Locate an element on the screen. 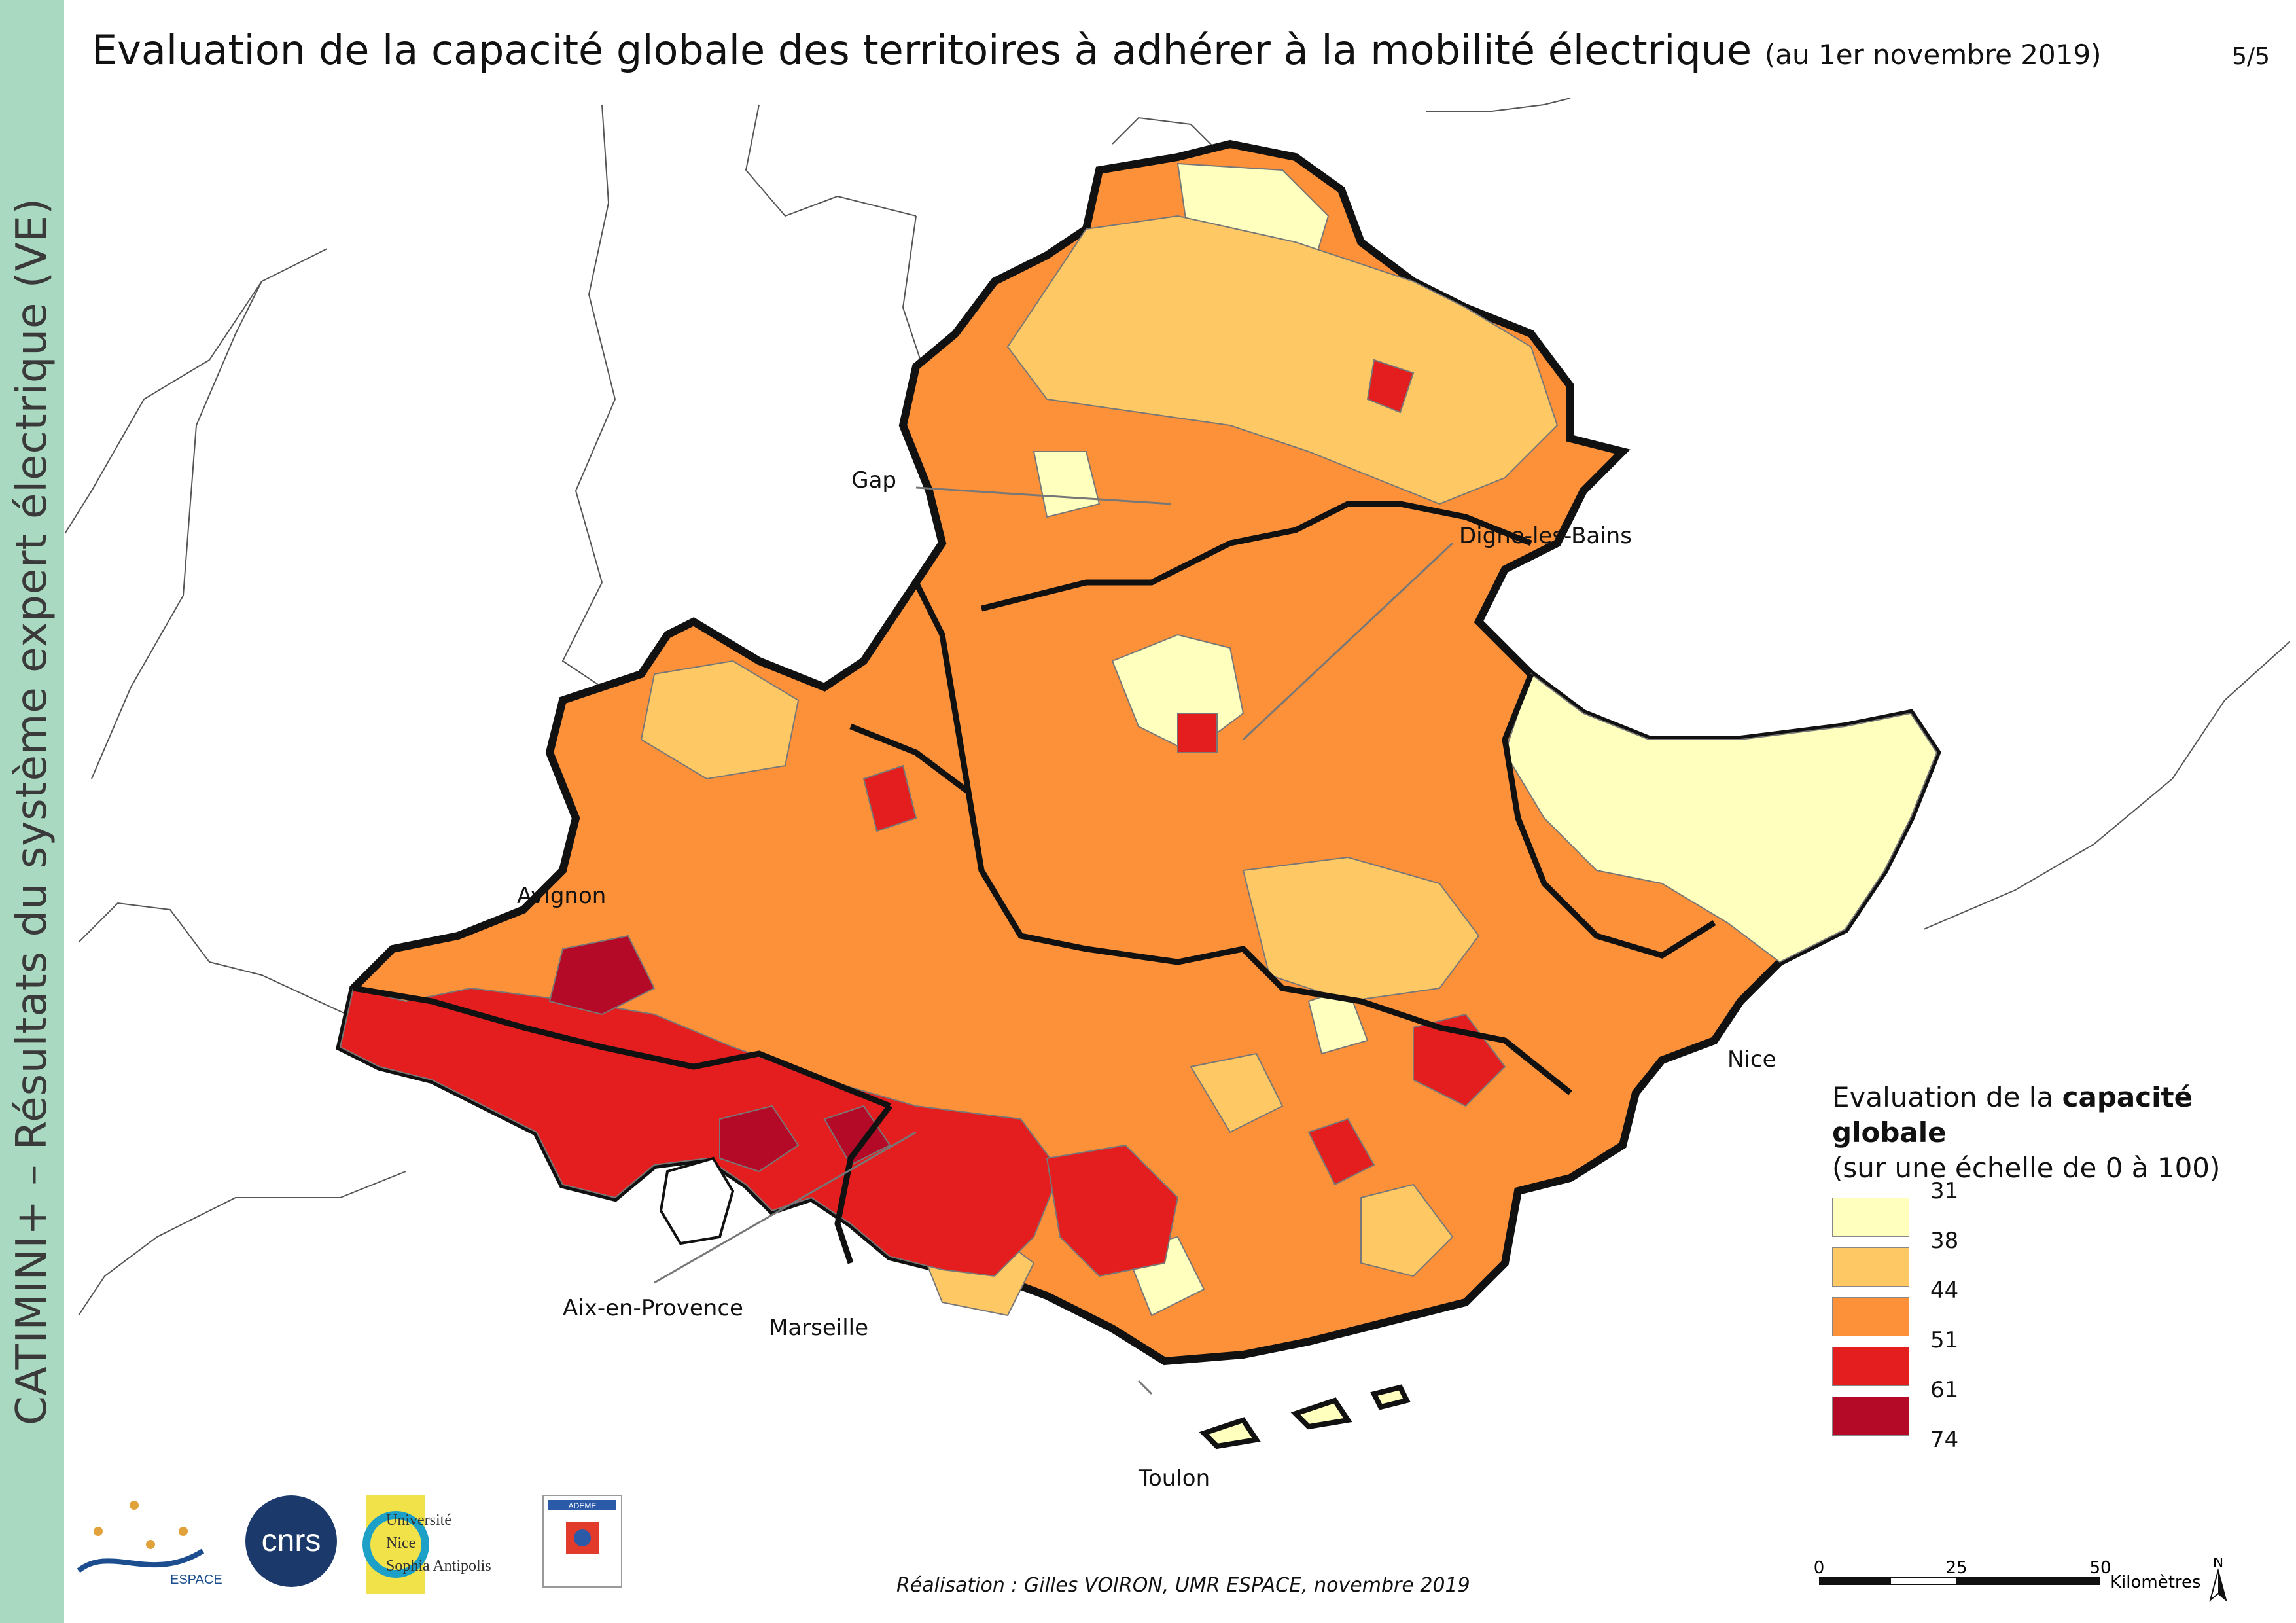 This screenshot has width=2296, height=1623. cnrs-logo: cnrs is located at coordinates (291, 1541).